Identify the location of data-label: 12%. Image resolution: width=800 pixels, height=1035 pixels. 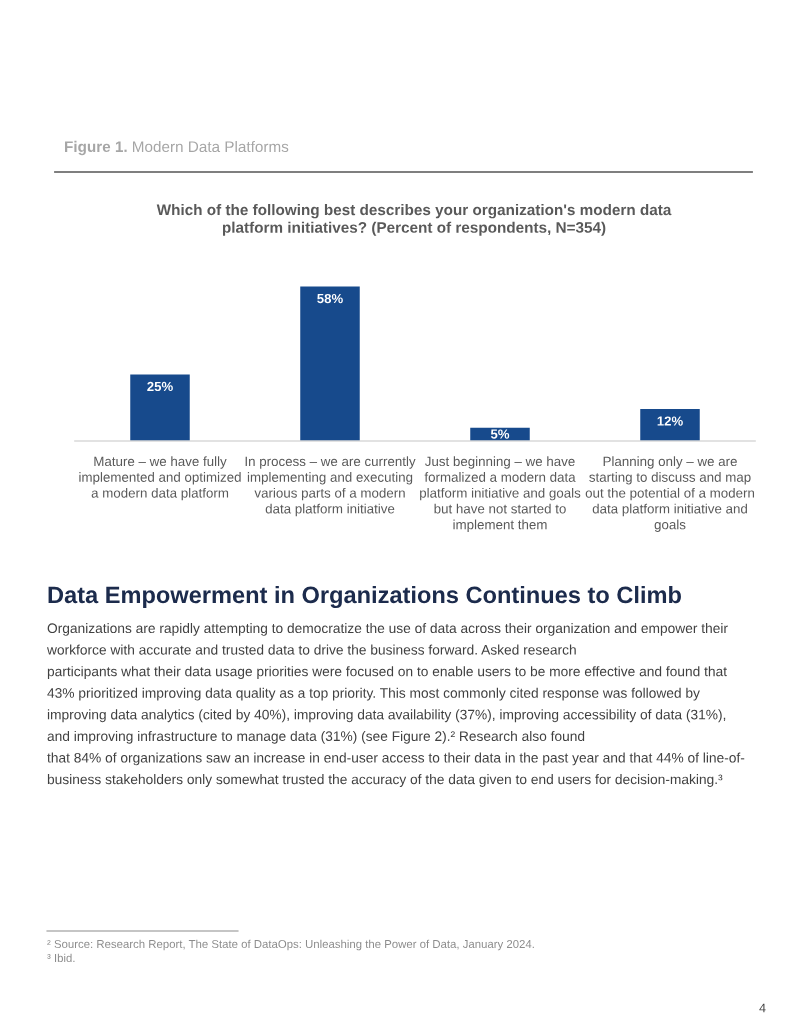
(670, 421).